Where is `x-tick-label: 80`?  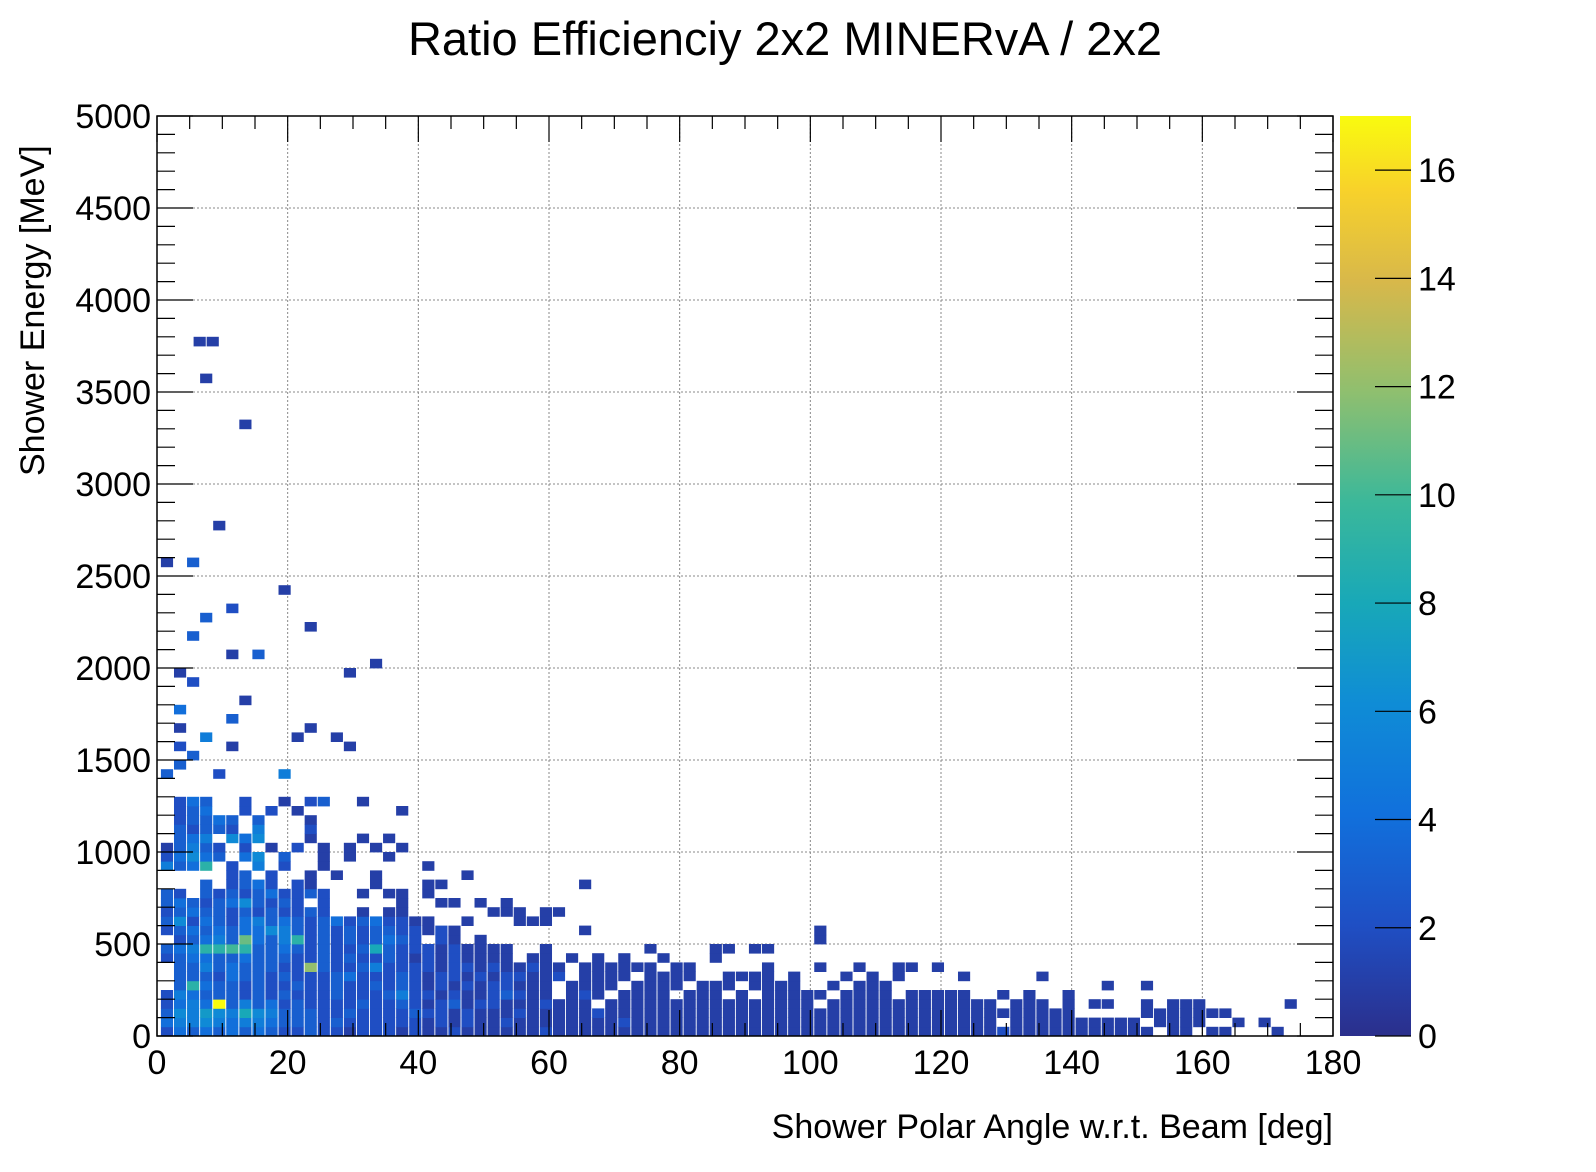 x-tick-label: 80 is located at coordinates (680, 1063).